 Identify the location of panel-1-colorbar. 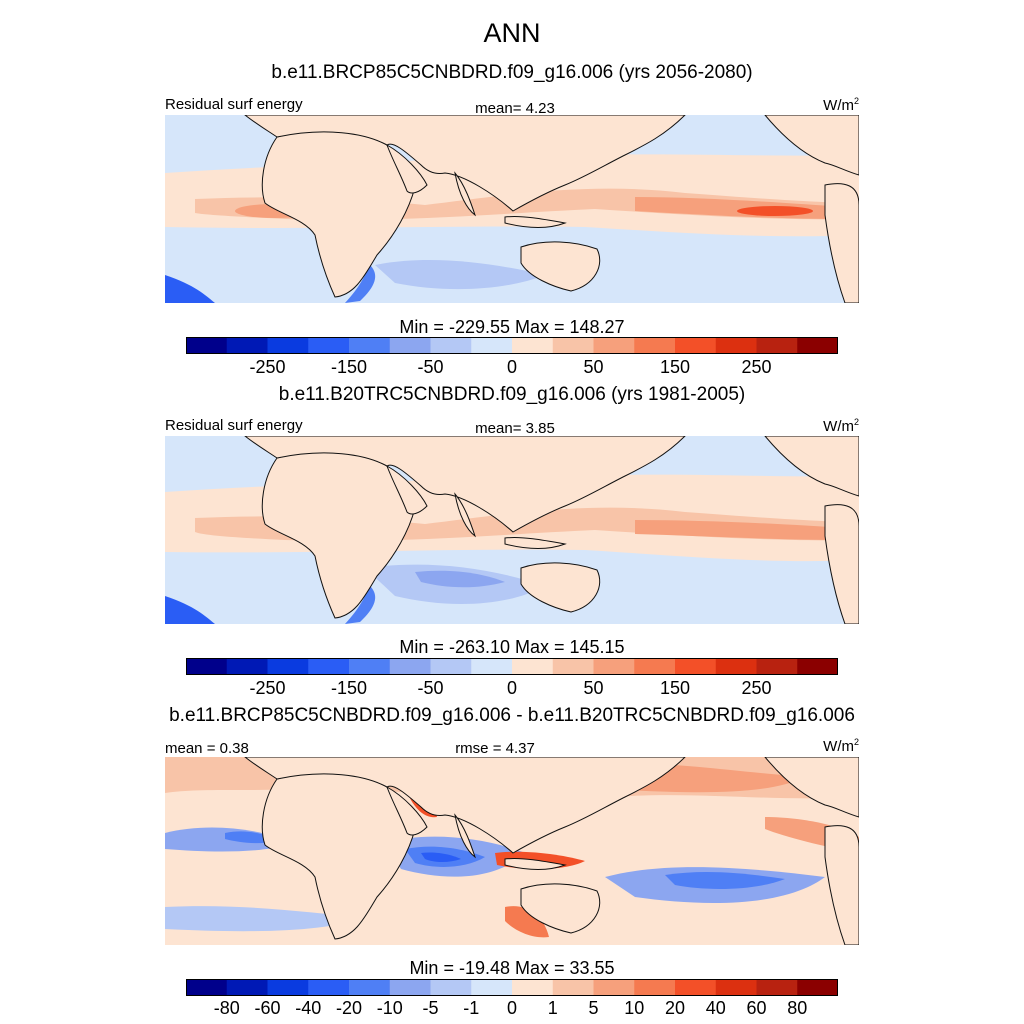
(512, 345).